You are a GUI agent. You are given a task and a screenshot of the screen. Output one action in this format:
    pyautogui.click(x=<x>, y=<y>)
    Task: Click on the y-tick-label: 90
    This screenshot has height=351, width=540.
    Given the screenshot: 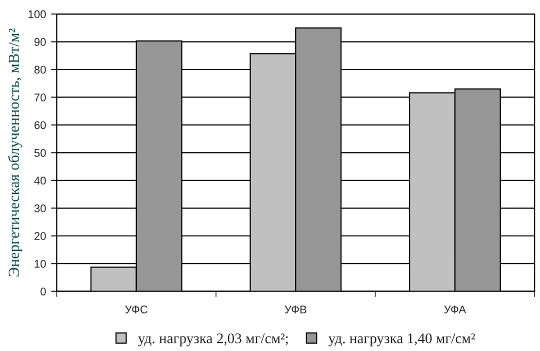 What is the action you would take?
    pyautogui.click(x=40, y=42)
    